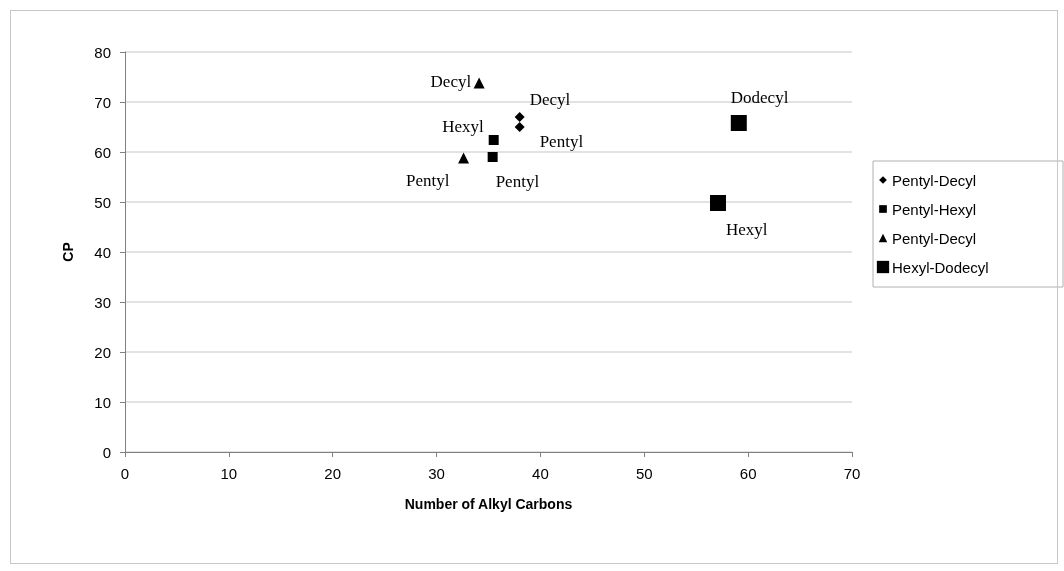 Image resolution: width=1064 pixels, height=571 pixels. What do you see at coordinates (102, 302) in the screenshot?
I see `y-tick-label: 30` at bounding box center [102, 302].